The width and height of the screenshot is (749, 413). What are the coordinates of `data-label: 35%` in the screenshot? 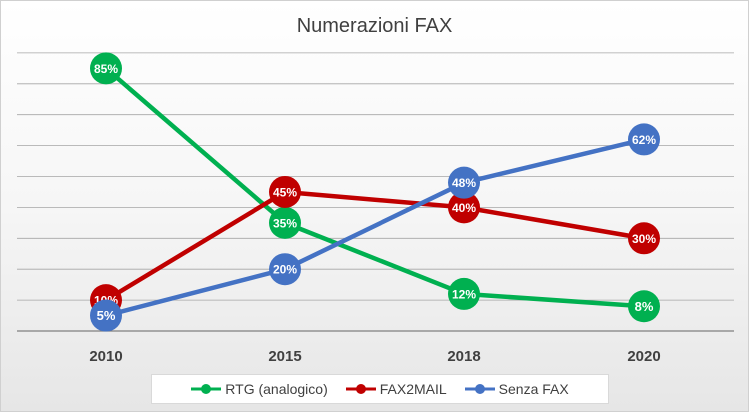 It's located at (285, 223).